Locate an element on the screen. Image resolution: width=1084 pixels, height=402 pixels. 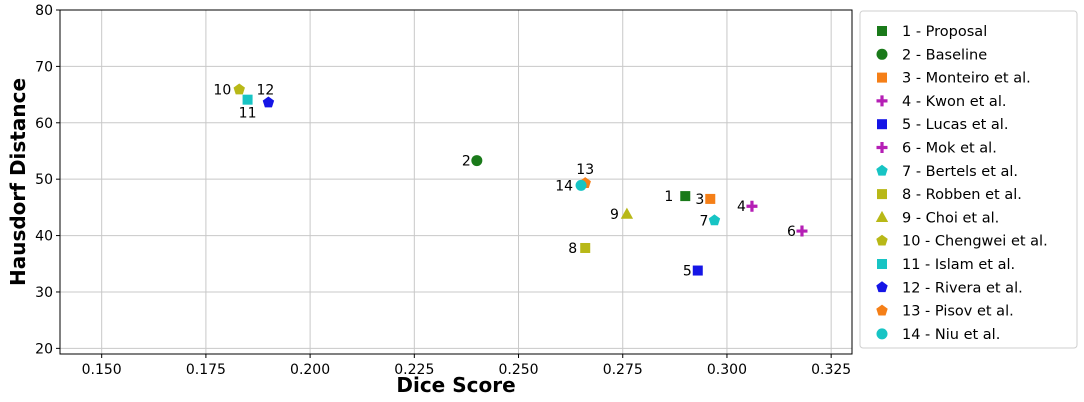
legend-label: 2 - Baseline is located at coordinates (944, 55).